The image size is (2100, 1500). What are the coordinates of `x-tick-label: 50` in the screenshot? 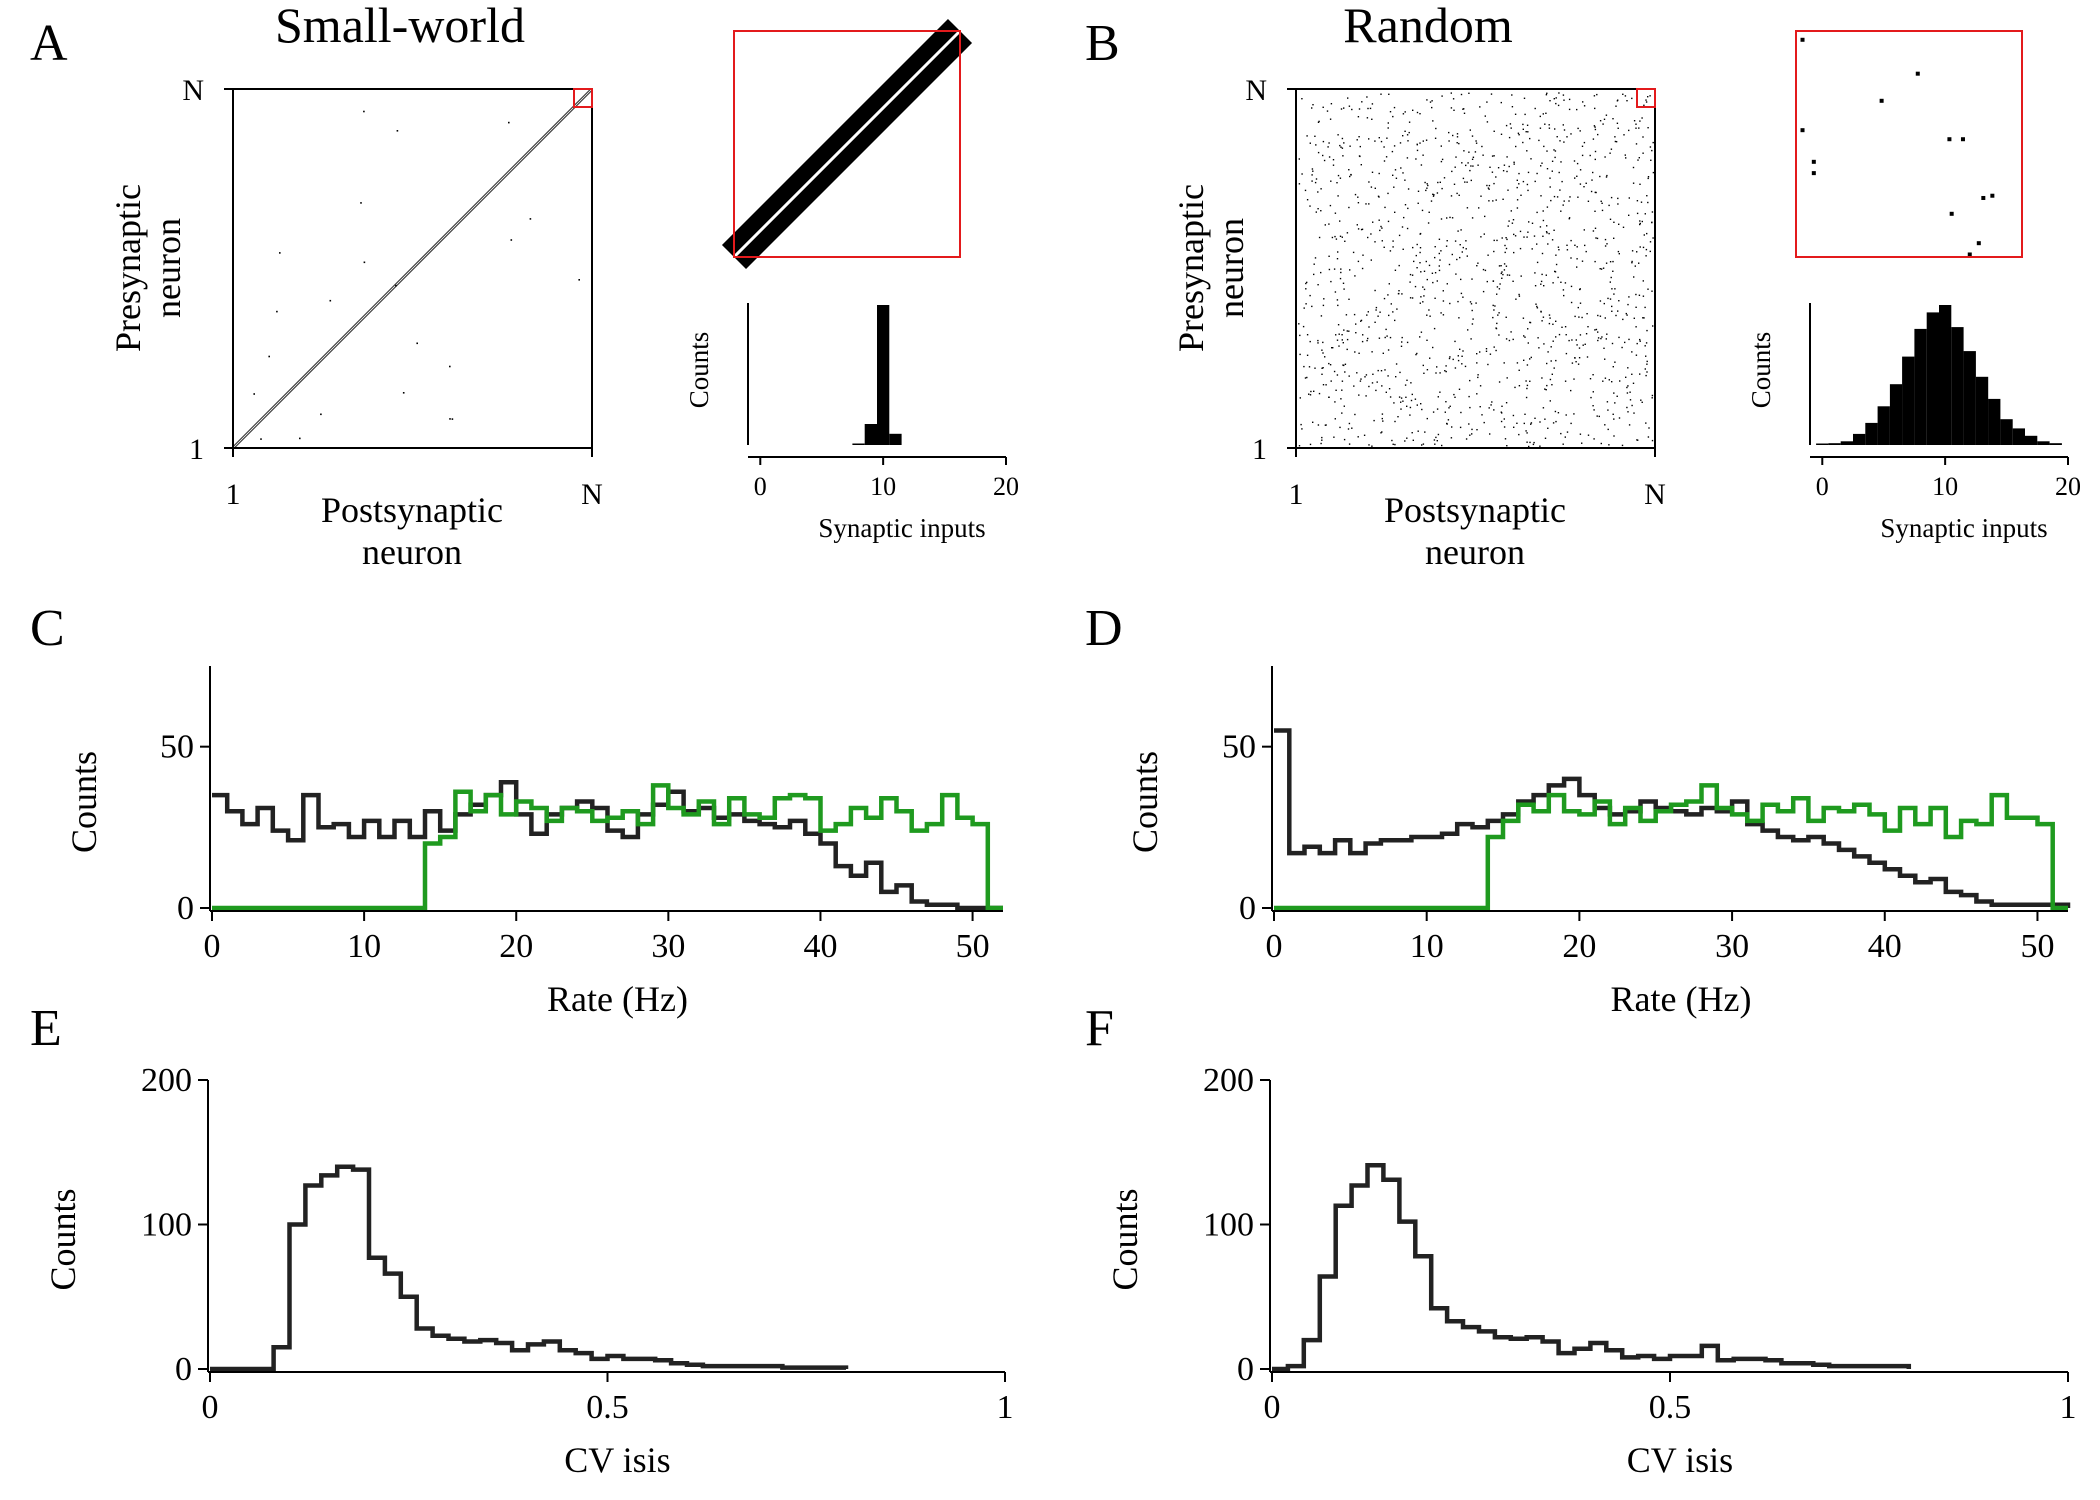 It's located at (973, 946).